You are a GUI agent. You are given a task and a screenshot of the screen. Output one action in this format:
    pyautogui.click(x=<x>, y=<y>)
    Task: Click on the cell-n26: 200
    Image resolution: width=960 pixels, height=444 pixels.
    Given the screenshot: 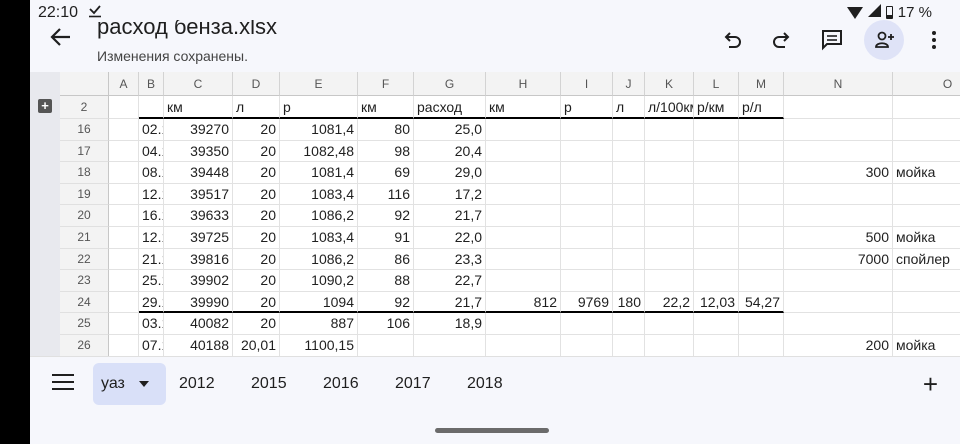 What is the action you would take?
    pyautogui.click(x=838, y=345)
    